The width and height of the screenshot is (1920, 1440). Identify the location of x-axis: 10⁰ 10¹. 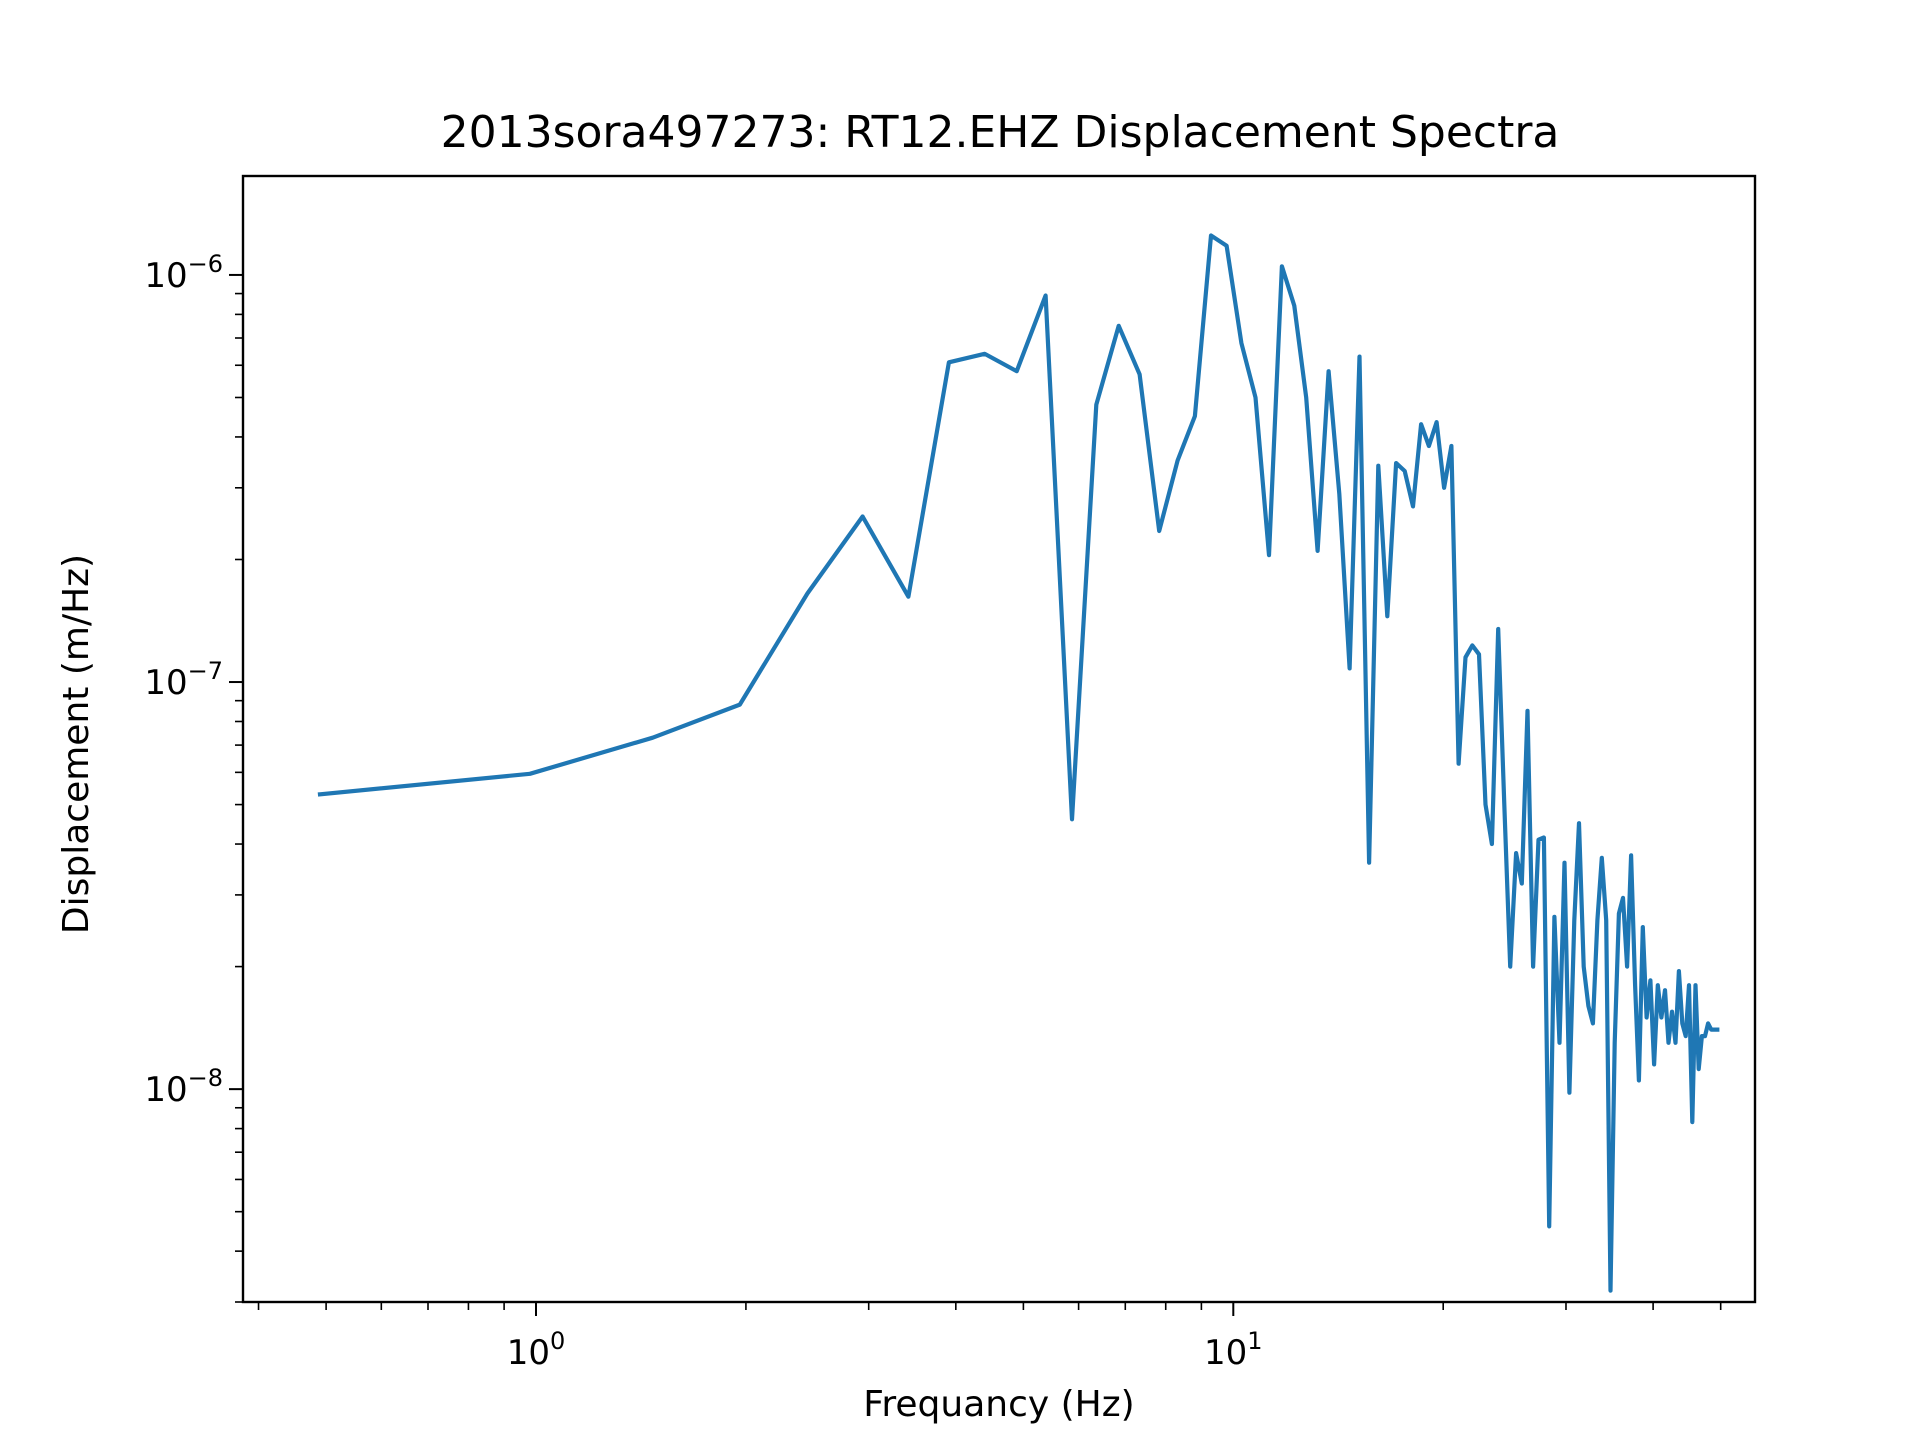
(989, 1337).